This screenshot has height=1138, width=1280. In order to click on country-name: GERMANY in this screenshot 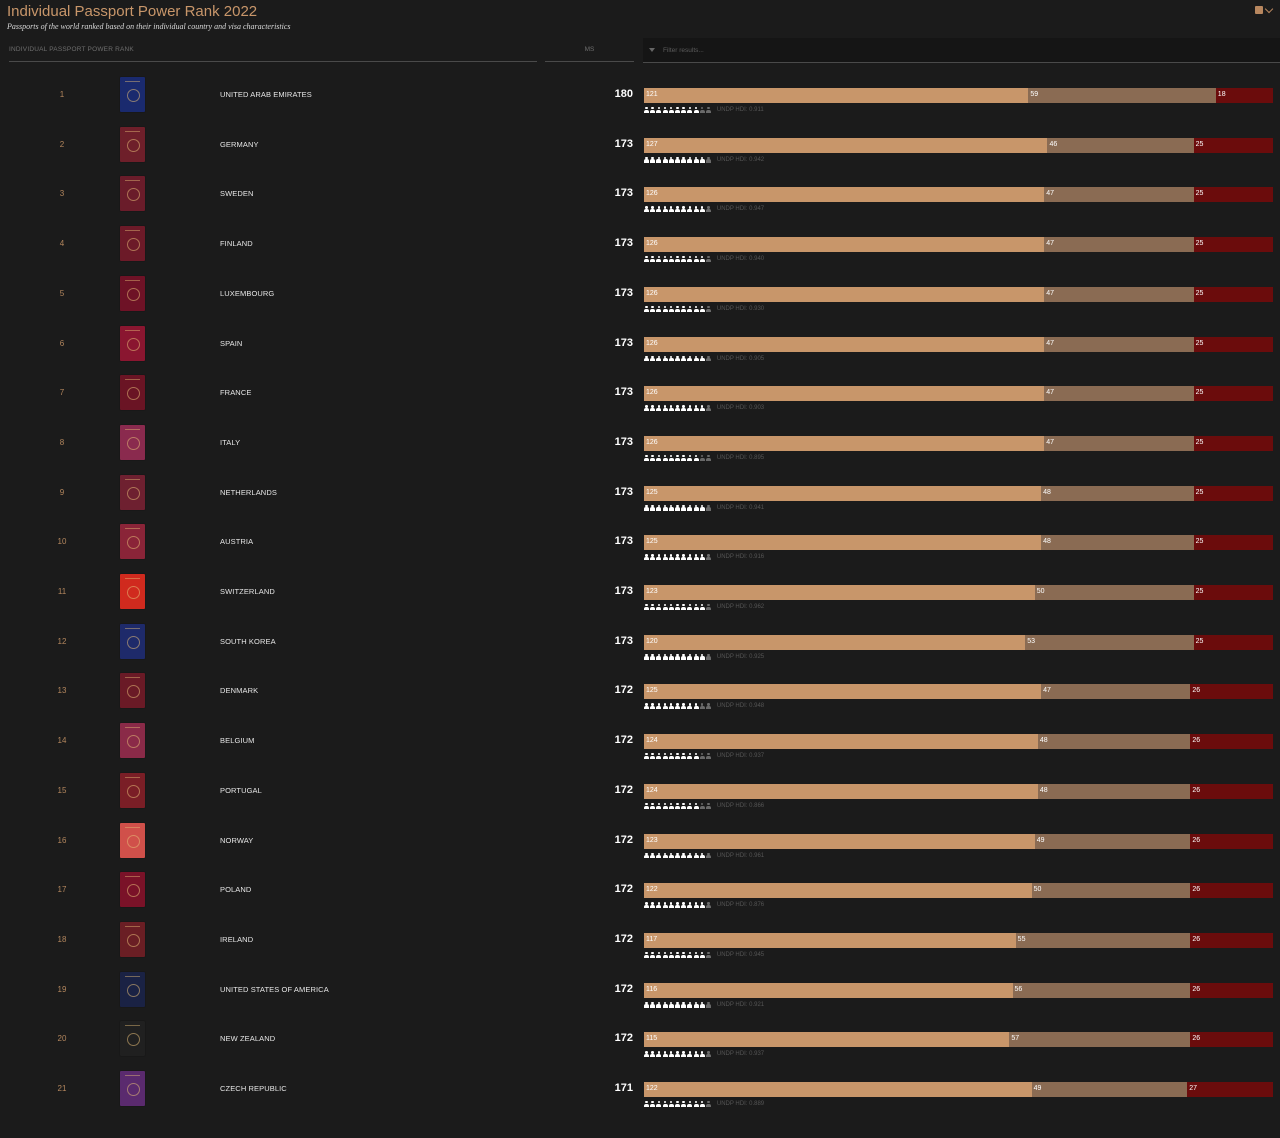, I will do `click(239, 144)`.